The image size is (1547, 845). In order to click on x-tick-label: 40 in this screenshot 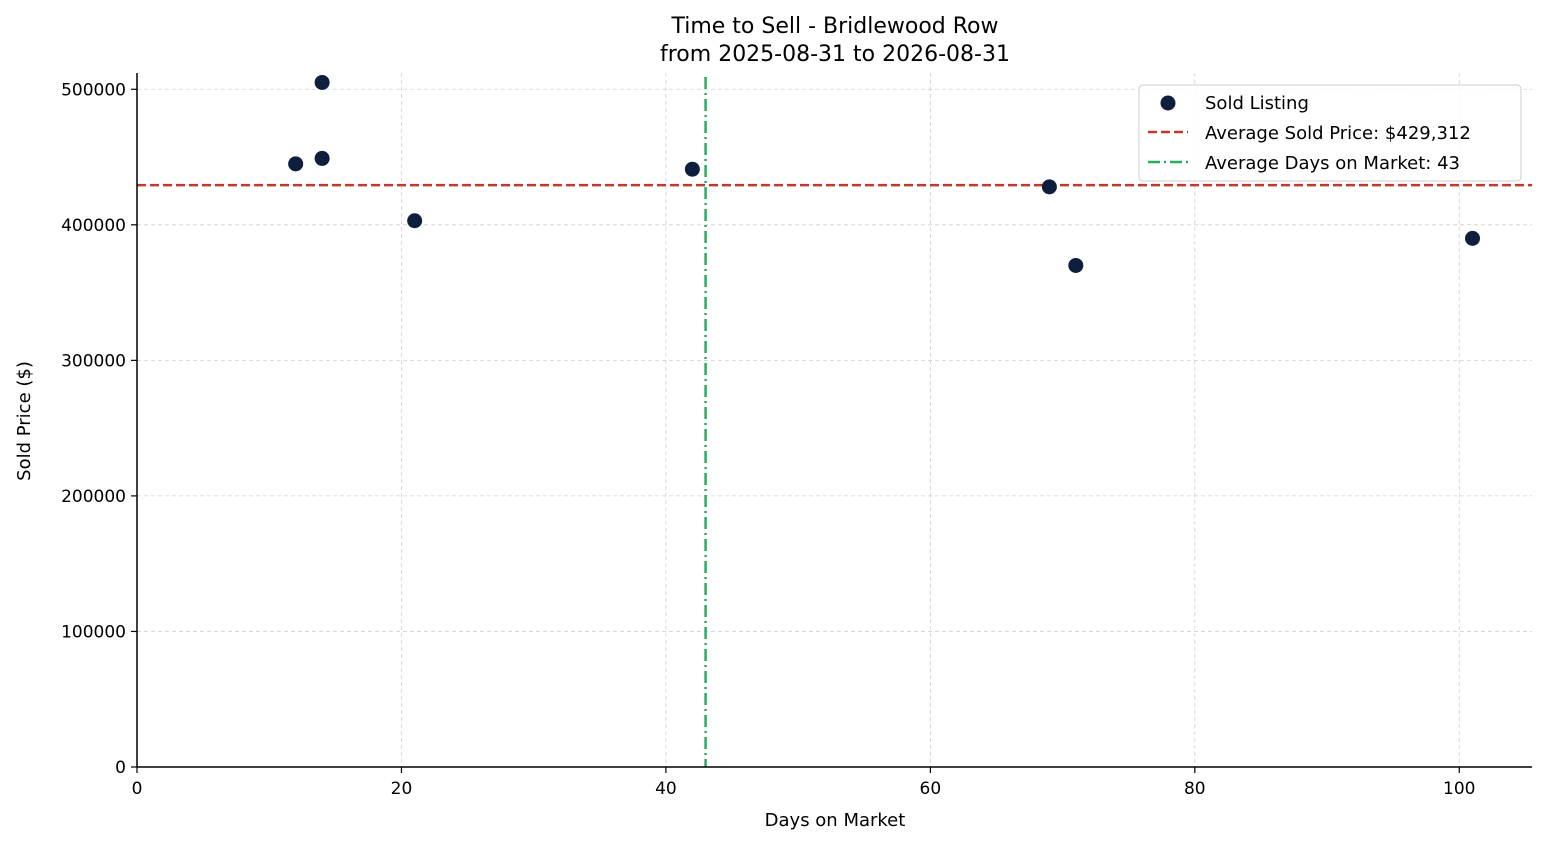, I will do `click(666, 789)`.